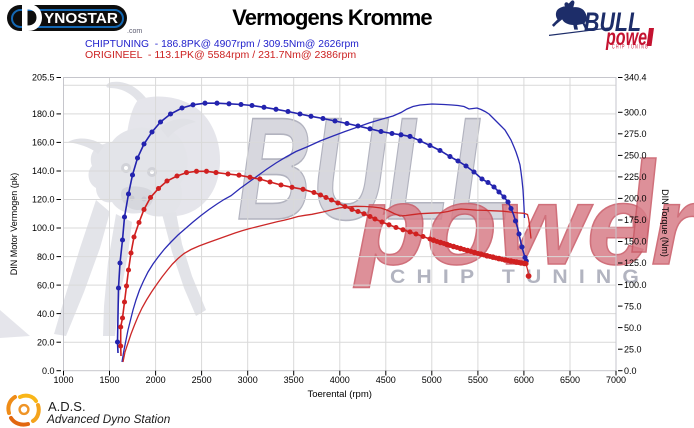 The height and width of the screenshot is (428, 694). Describe the element at coordinates (46, 342) in the screenshot. I see `svg-text: 20.0` at that location.